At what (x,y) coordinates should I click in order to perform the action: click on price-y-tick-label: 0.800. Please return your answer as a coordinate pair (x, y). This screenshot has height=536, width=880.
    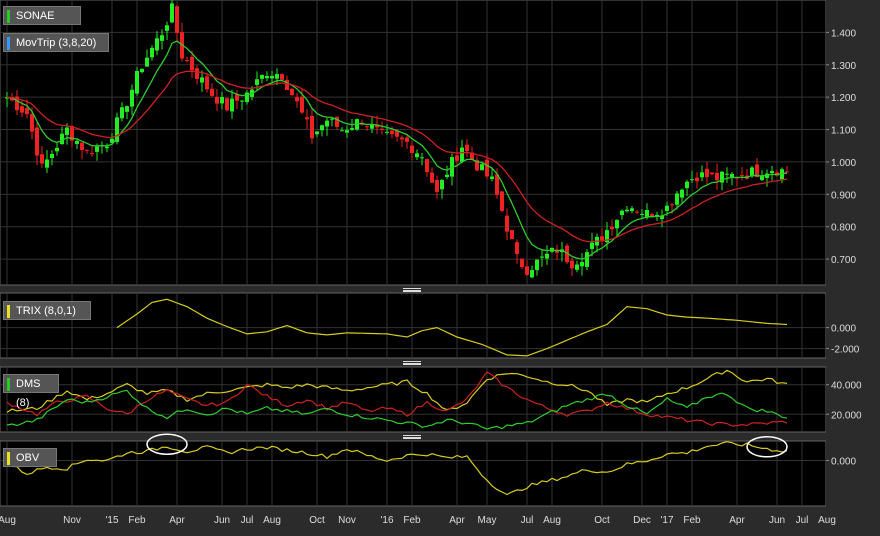
    Looking at the image, I should click on (843, 228).